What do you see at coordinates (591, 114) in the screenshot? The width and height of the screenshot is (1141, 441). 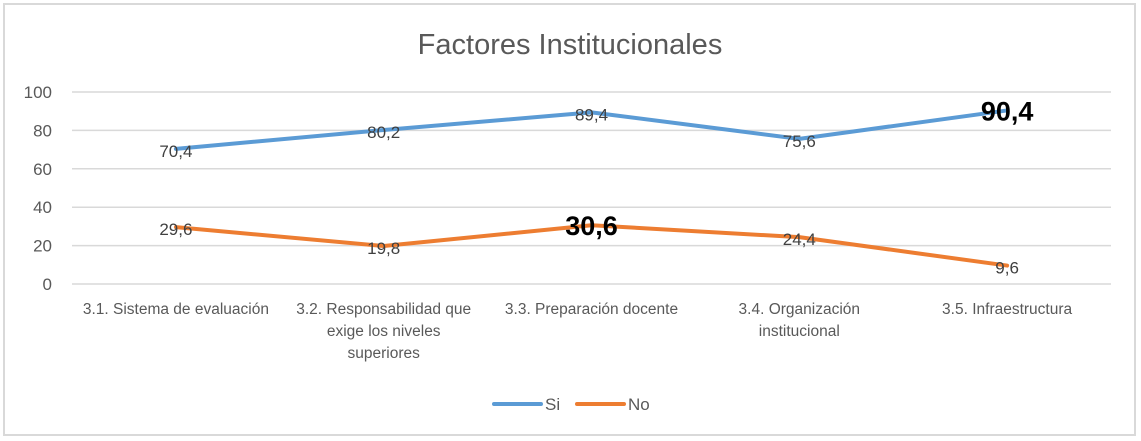 I see `data-label: 89,4` at bounding box center [591, 114].